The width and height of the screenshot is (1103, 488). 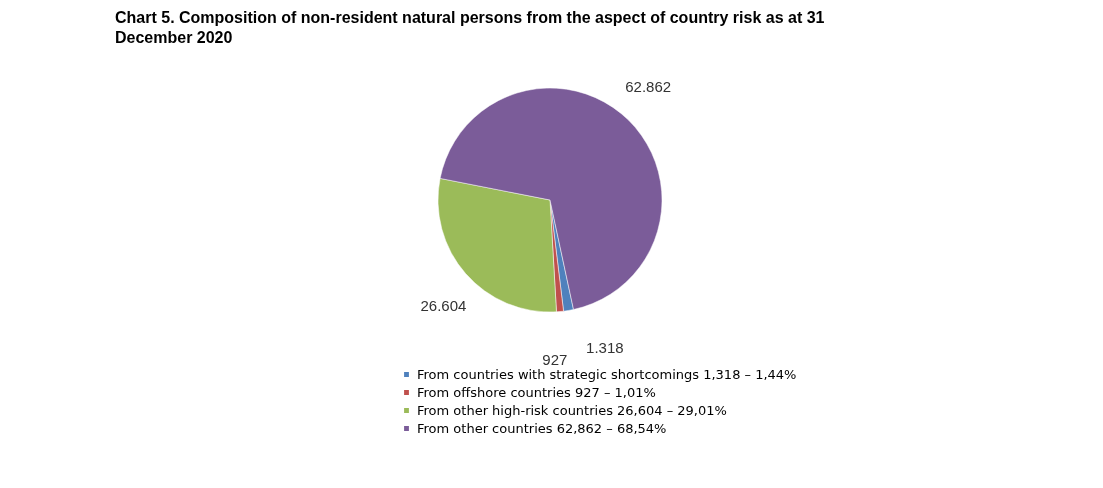 I want to click on data-label: 927, so click(x=555, y=359).